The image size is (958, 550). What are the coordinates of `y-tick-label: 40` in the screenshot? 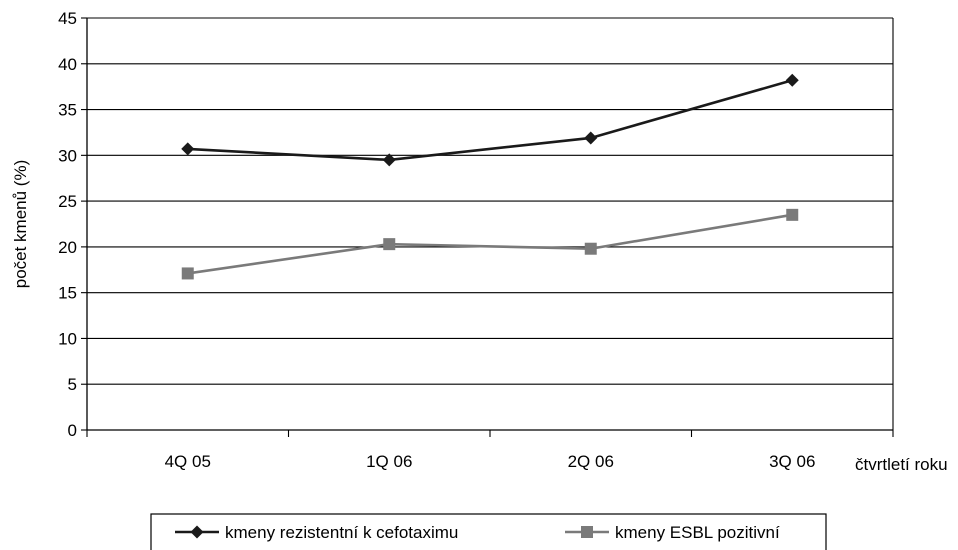 It's located at (67, 64).